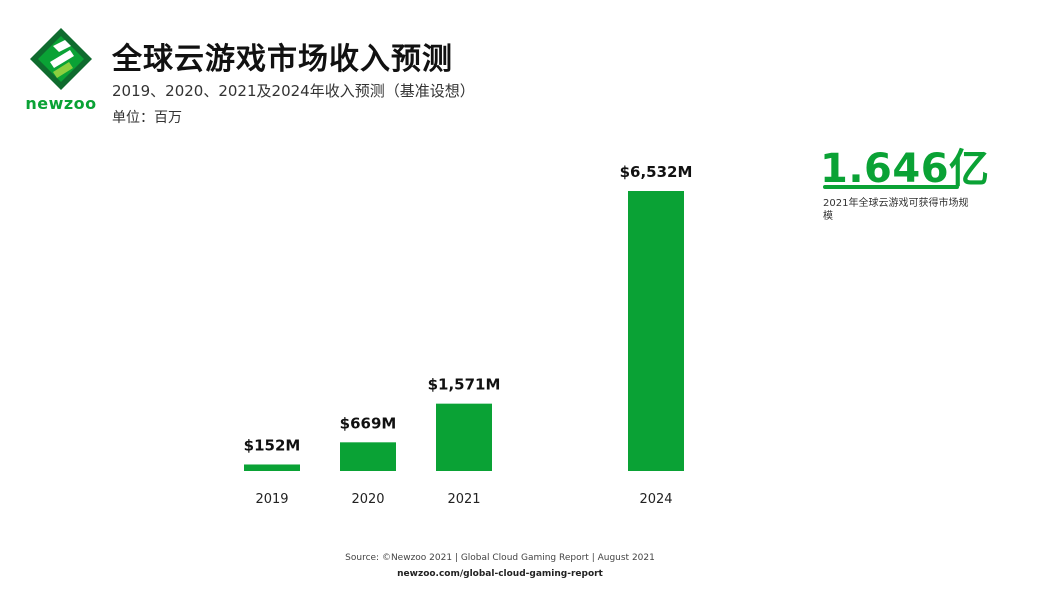 This screenshot has height=605, width=1048. Describe the element at coordinates (368, 456) in the screenshot. I see `bar-2020` at that location.